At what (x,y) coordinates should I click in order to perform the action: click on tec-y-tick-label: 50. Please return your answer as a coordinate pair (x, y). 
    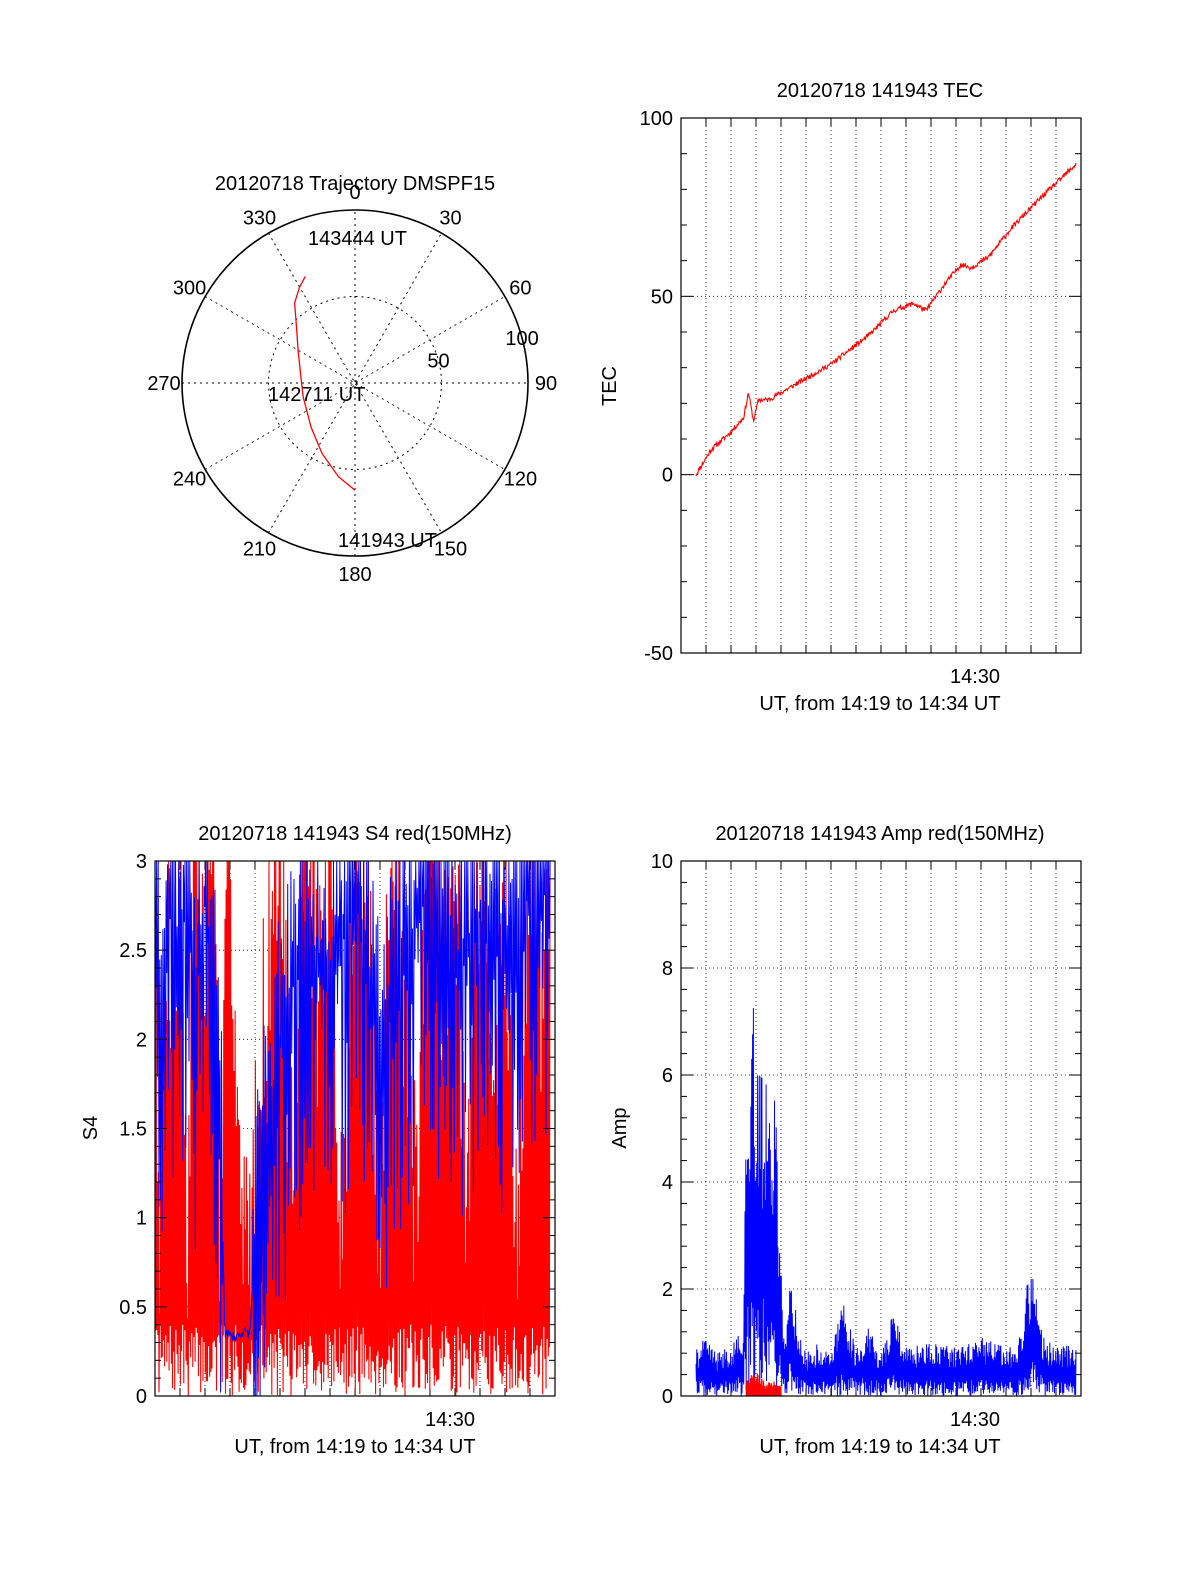
    Looking at the image, I should click on (662, 297).